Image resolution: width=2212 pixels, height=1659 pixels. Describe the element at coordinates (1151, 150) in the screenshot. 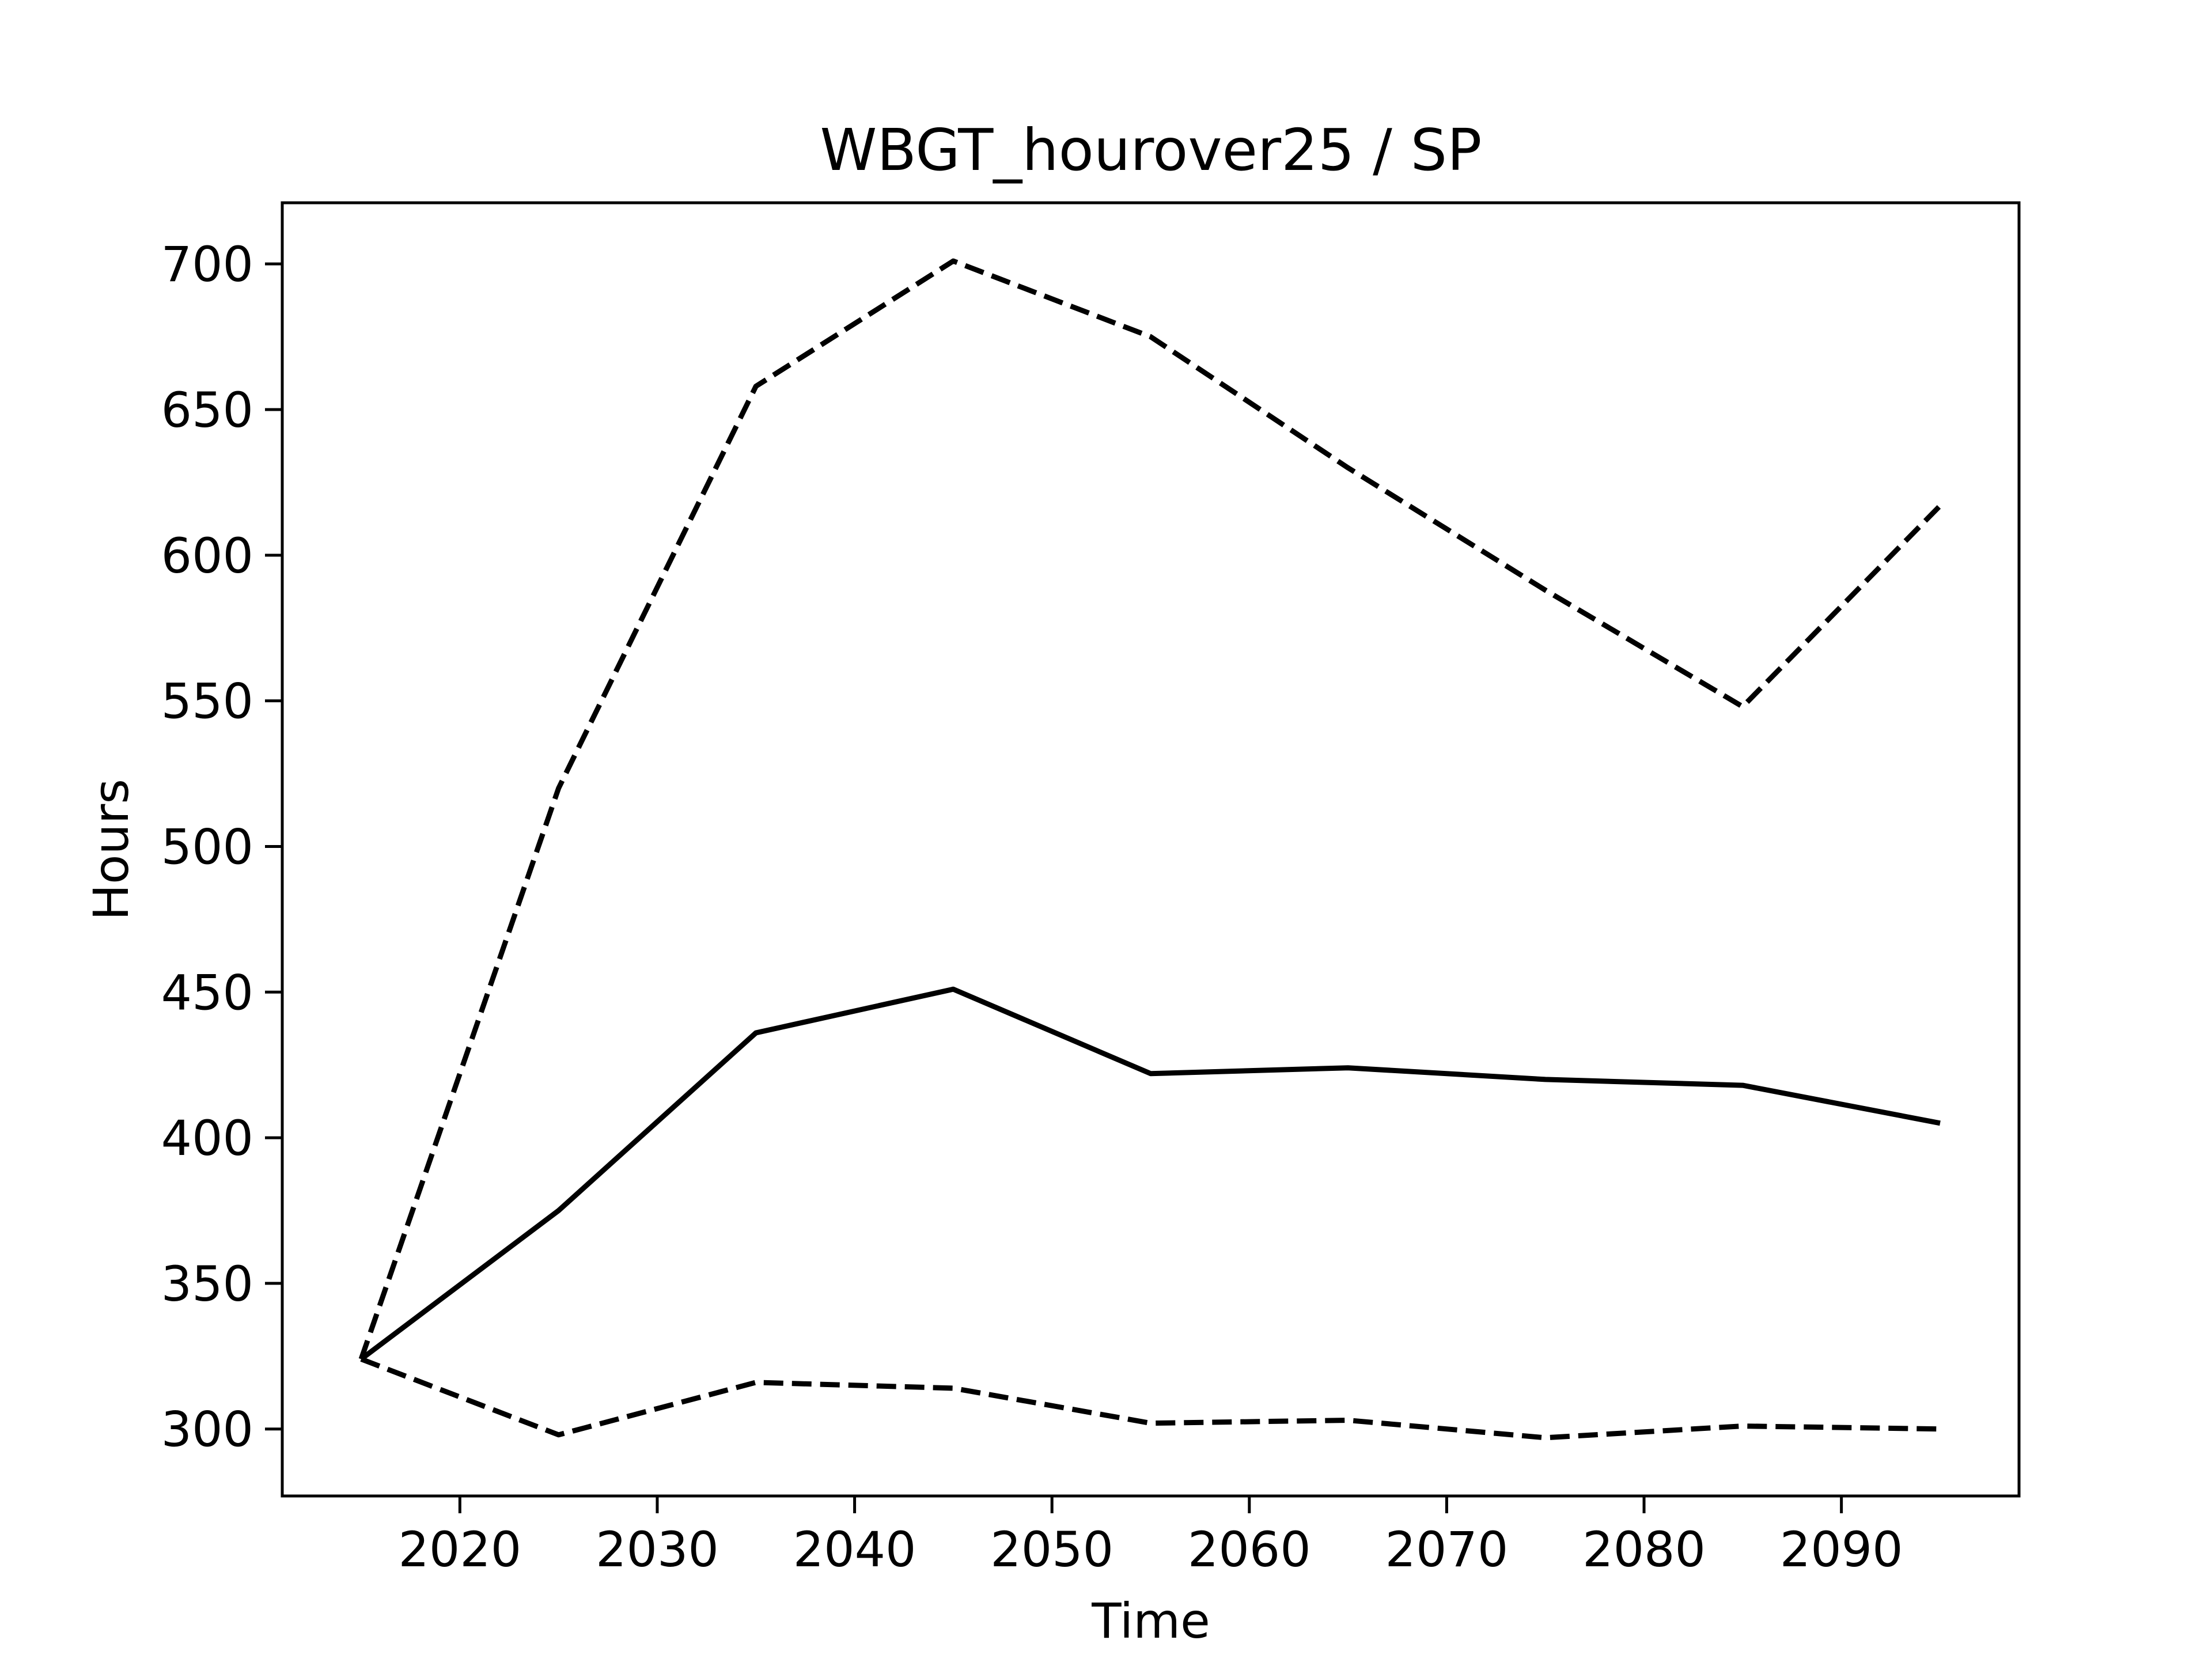

I see `chart-title: WBGT_hourover25 / SP` at that location.